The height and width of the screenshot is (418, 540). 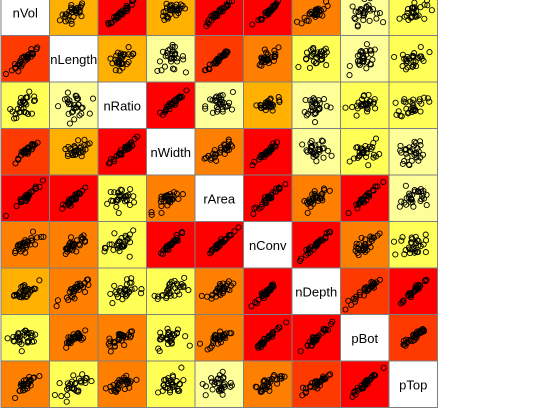 What do you see at coordinates (268, 59) in the screenshot?
I see `panel-nLength-vs-nConv` at bounding box center [268, 59].